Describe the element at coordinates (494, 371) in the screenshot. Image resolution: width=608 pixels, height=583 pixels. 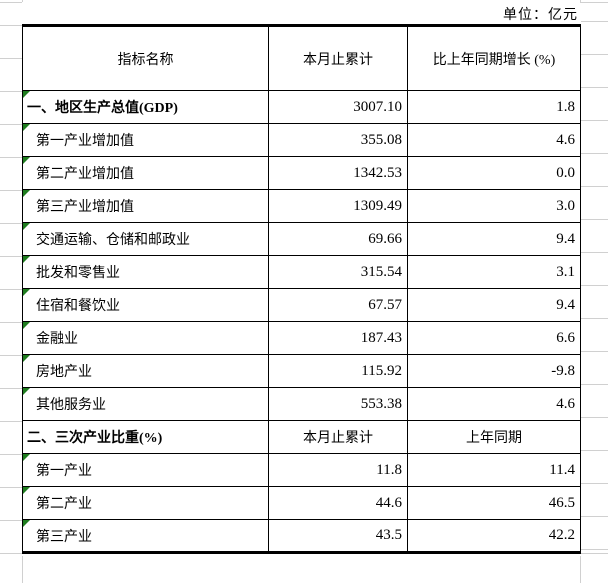
I see `value-cell-growth: -9.8` at that location.